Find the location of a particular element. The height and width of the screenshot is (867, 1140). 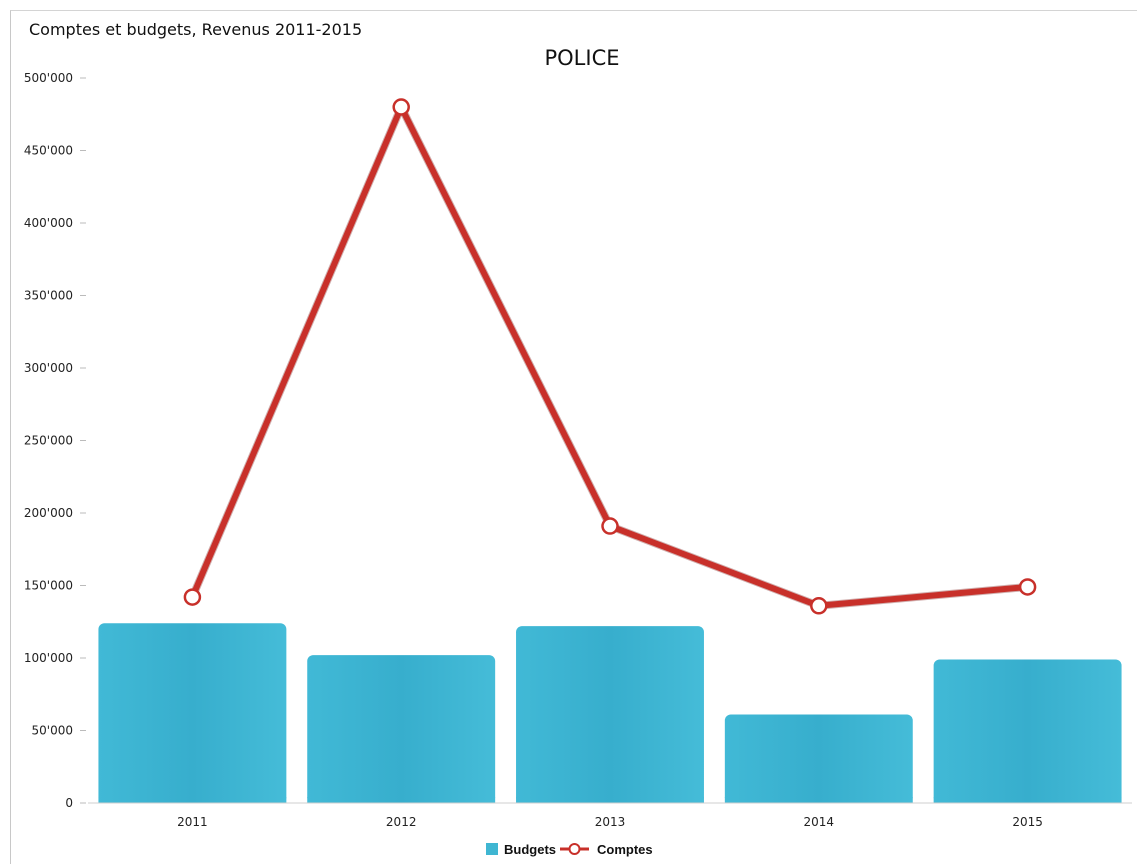

budget-bar-2015 is located at coordinates (1027, 731).